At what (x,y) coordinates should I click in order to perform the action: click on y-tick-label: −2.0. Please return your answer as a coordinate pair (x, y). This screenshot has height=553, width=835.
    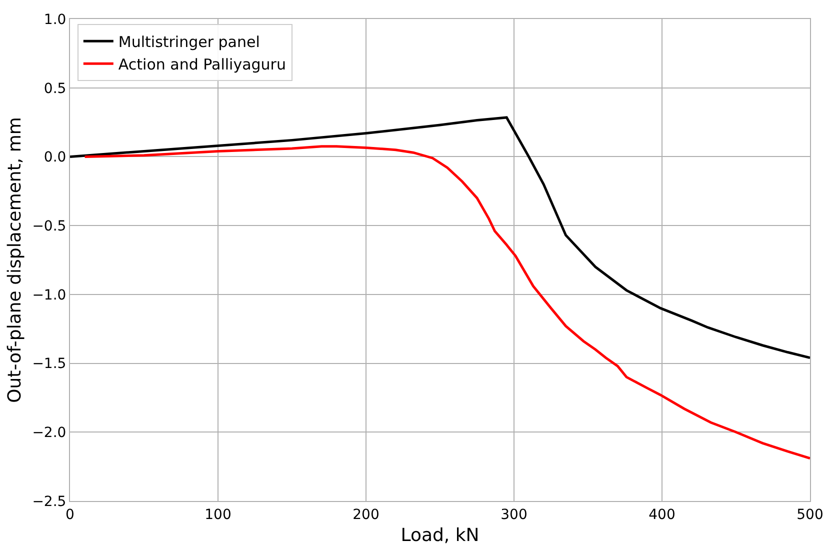
    Looking at the image, I should click on (49, 433).